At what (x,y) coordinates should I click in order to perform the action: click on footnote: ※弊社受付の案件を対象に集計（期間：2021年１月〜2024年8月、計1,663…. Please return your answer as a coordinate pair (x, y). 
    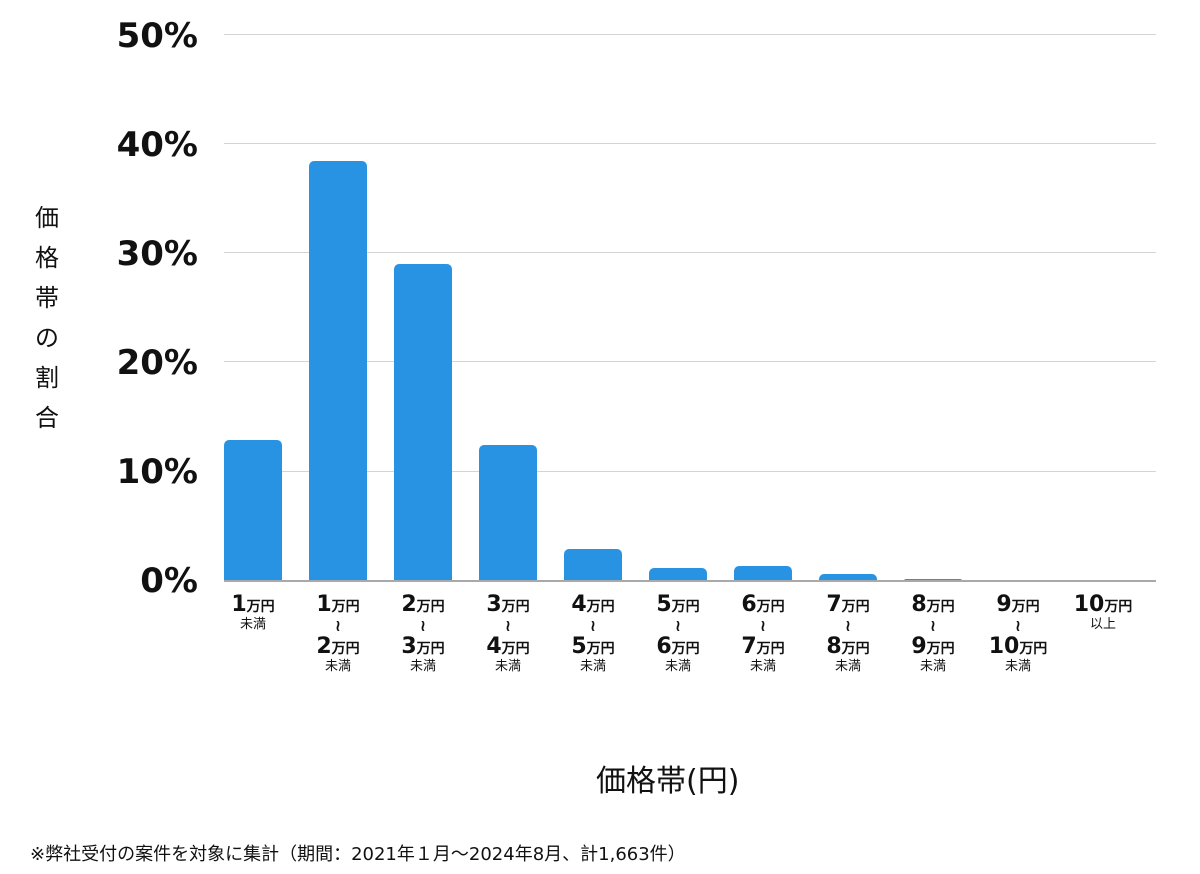
    Looking at the image, I should click on (358, 854).